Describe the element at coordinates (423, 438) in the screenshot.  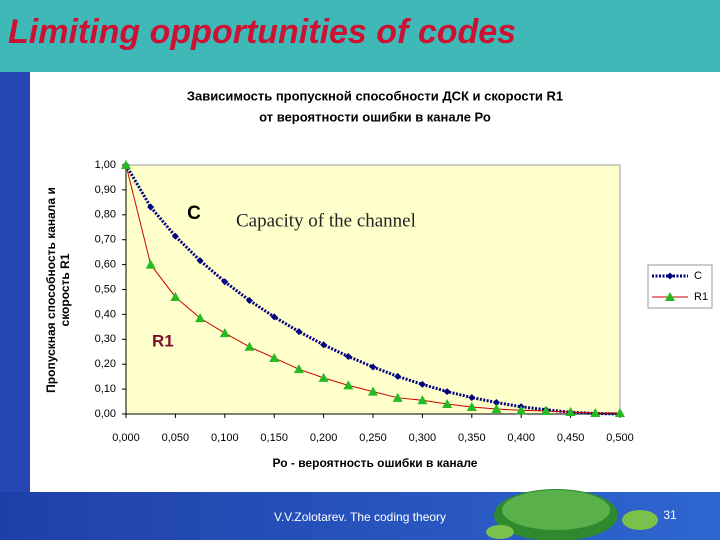
I see `x-tick-label: 0,300` at that location.